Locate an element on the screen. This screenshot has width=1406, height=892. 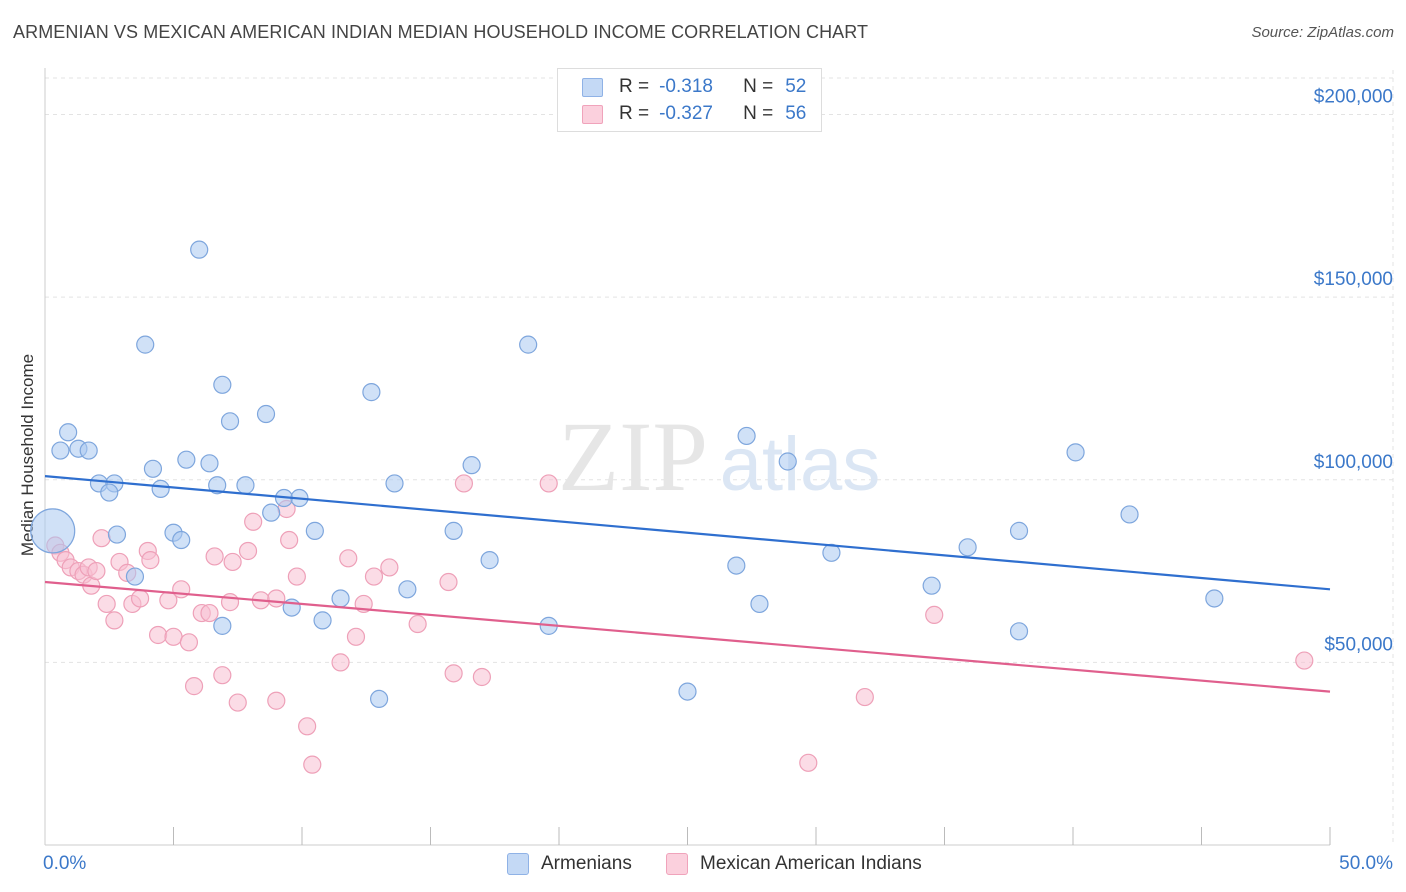
y-tick-label: $150,000 is located at coordinates (1353, 279).